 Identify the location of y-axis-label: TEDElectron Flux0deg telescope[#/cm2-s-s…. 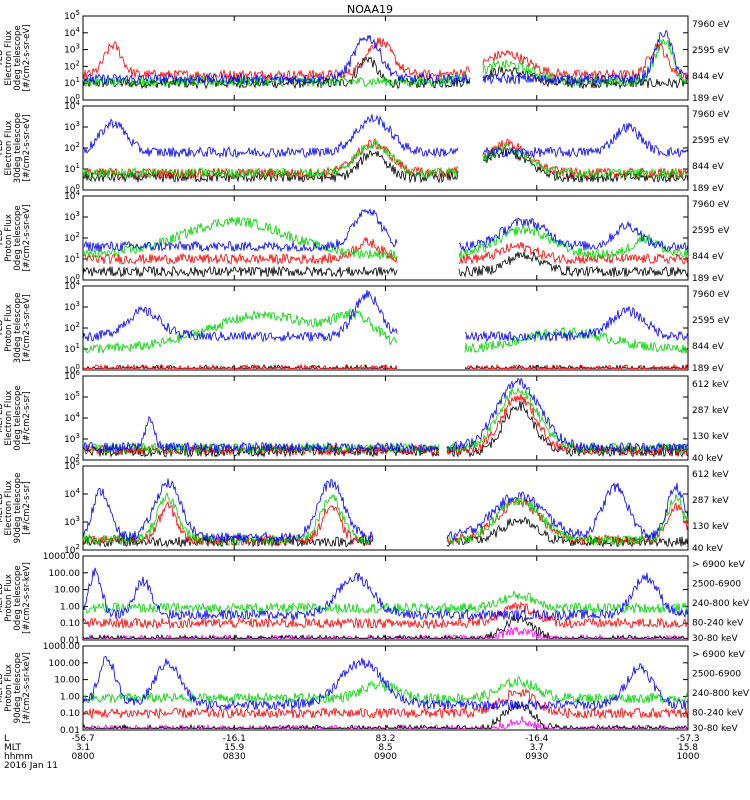
(16, 57).